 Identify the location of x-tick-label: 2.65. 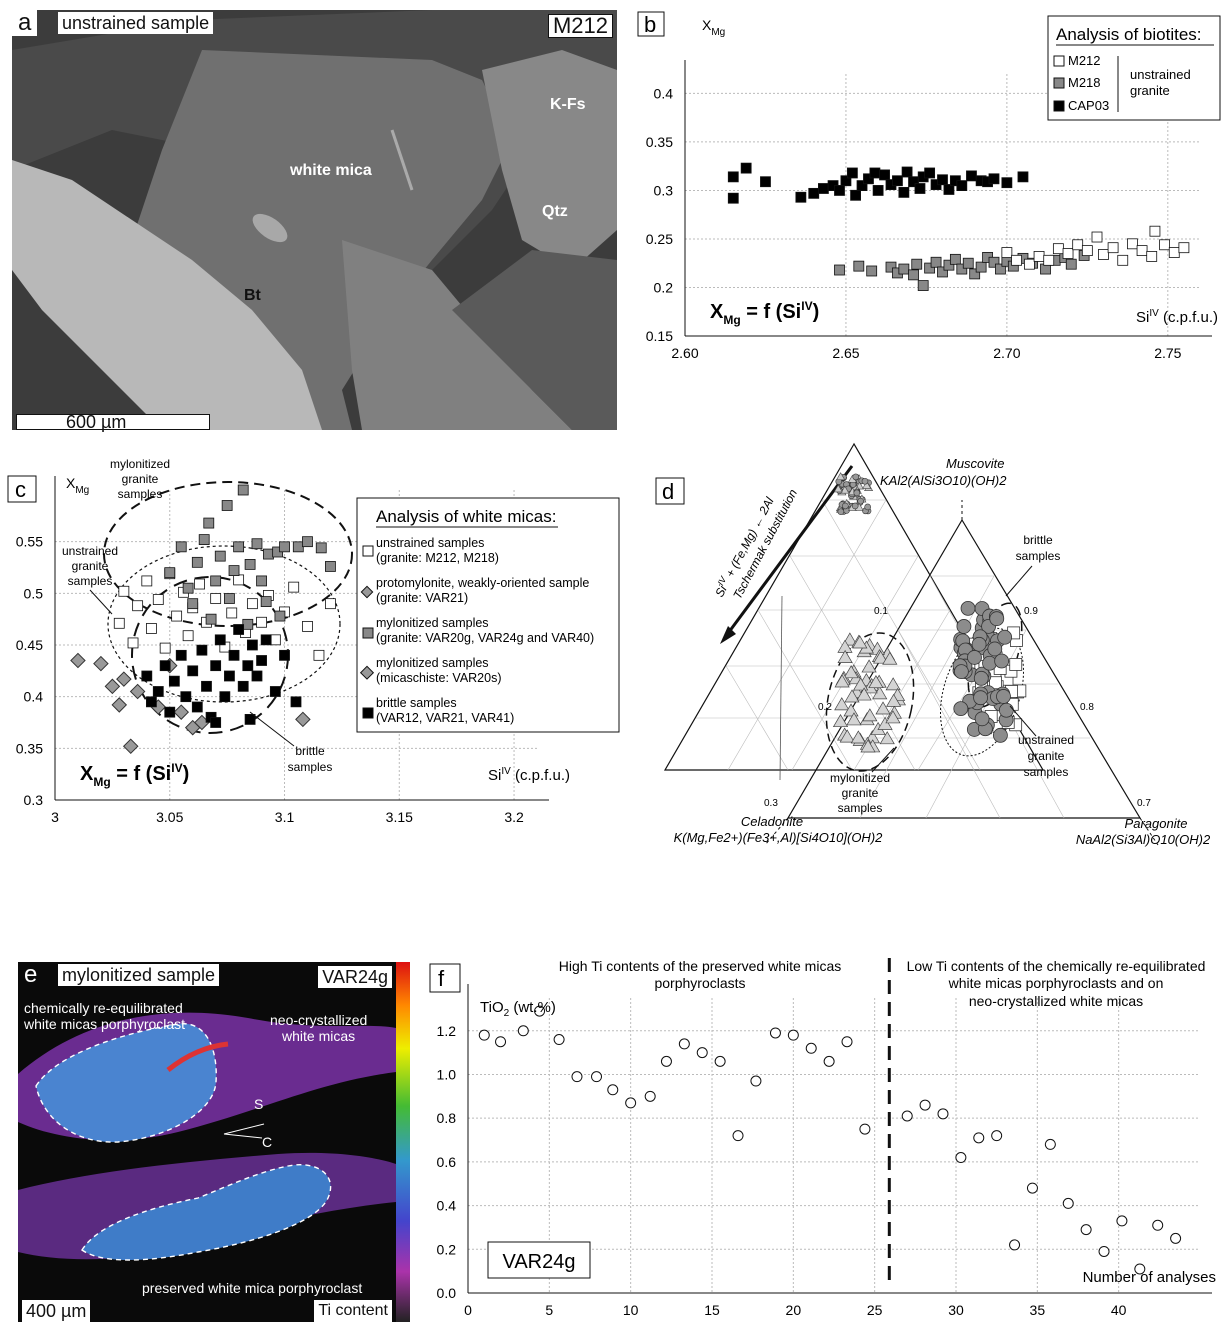
(845, 353).